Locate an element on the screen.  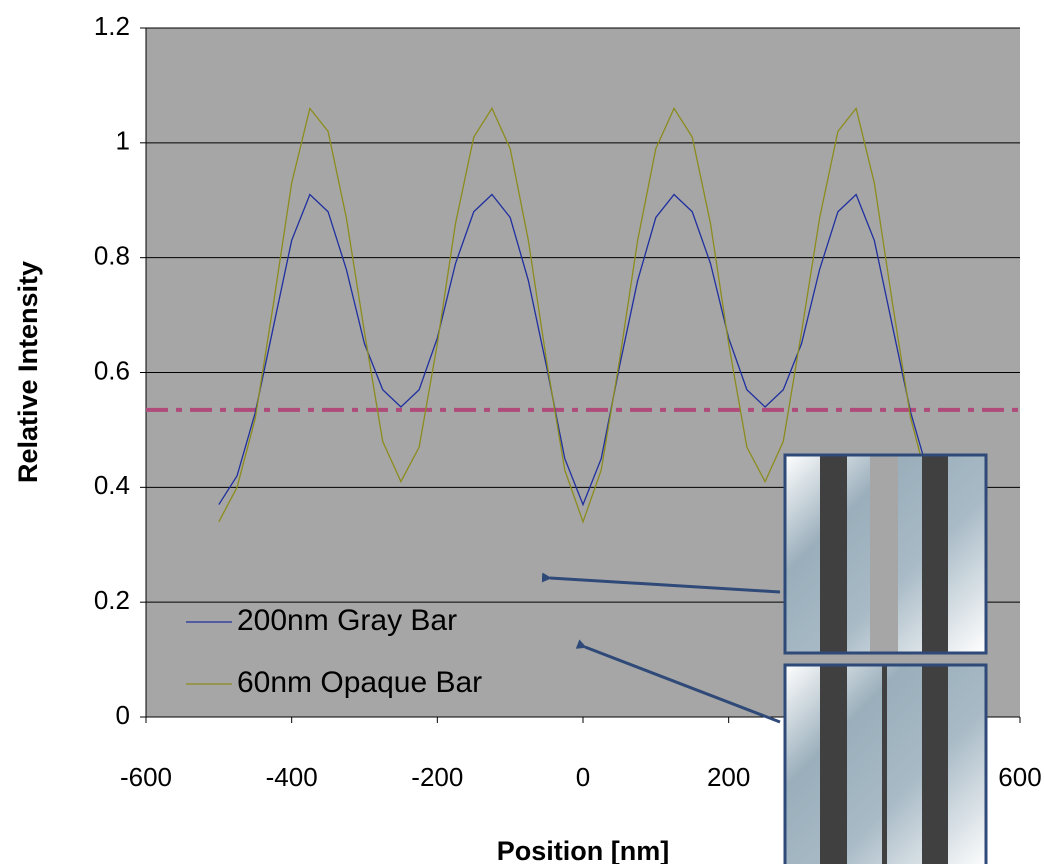
y-tick-label: 0.8 is located at coordinates (112, 256).